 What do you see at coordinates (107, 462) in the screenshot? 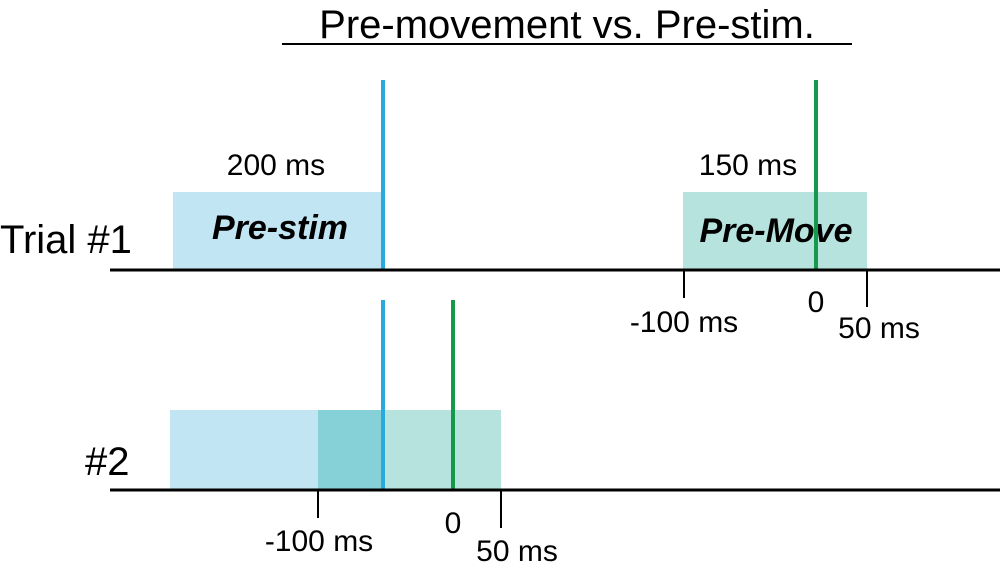
I see `trial2-label: #2` at bounding box center [107, 462].